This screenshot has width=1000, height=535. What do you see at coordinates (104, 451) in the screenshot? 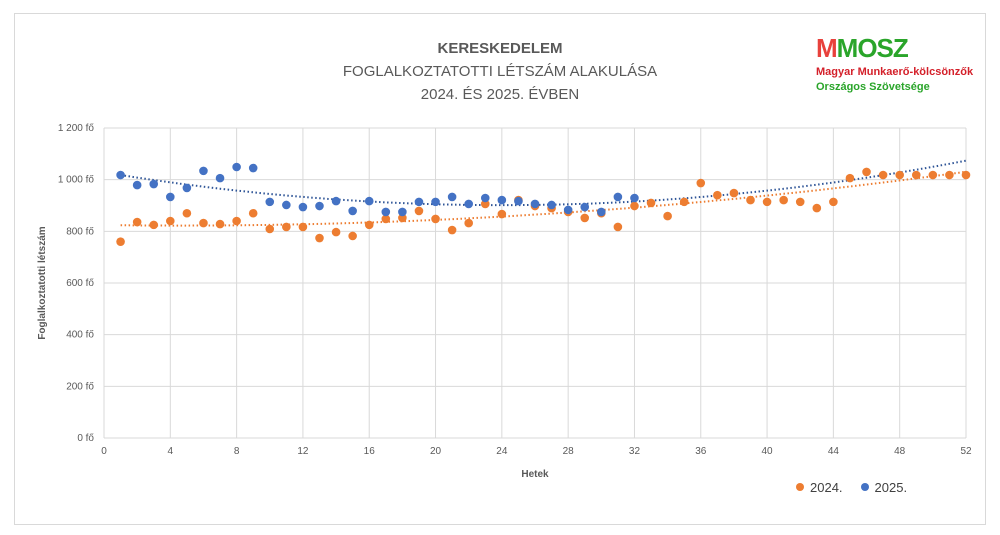
I see `x-tick-label: 0` at bounding box center [104, 451].